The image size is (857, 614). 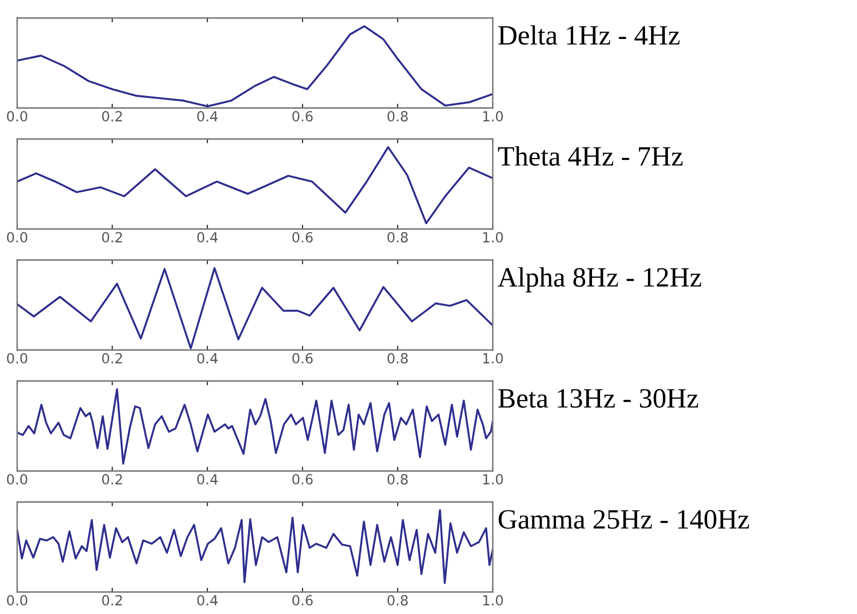 I want to click on text: Alpha 8Hz - 12Hz, so click(x=600, y=279).